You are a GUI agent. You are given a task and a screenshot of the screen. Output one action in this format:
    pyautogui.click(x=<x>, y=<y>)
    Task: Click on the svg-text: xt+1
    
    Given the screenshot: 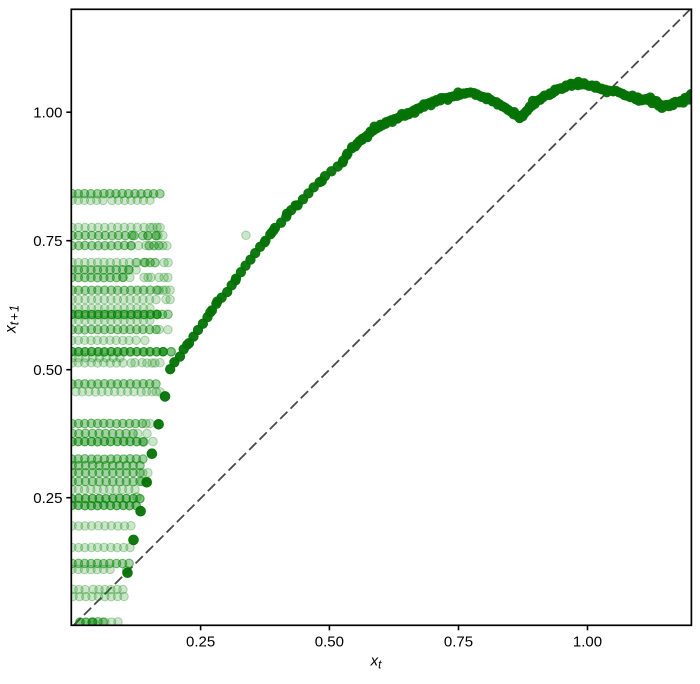 What is the action you would take?
    pyautogui.click(x=12, y=319)
    